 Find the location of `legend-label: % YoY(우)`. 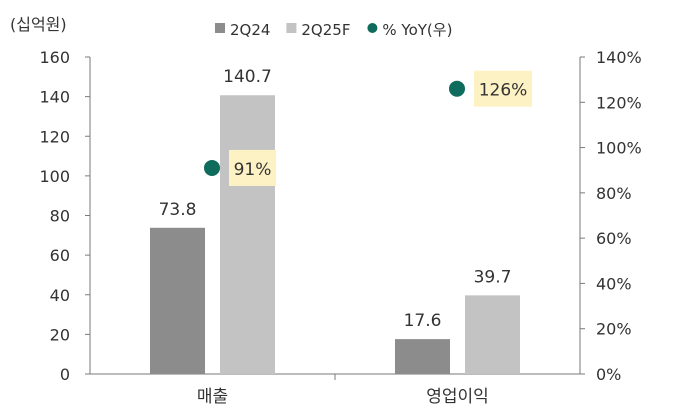

legend-label: % YoY(우) is located at coordinates (417, 30).